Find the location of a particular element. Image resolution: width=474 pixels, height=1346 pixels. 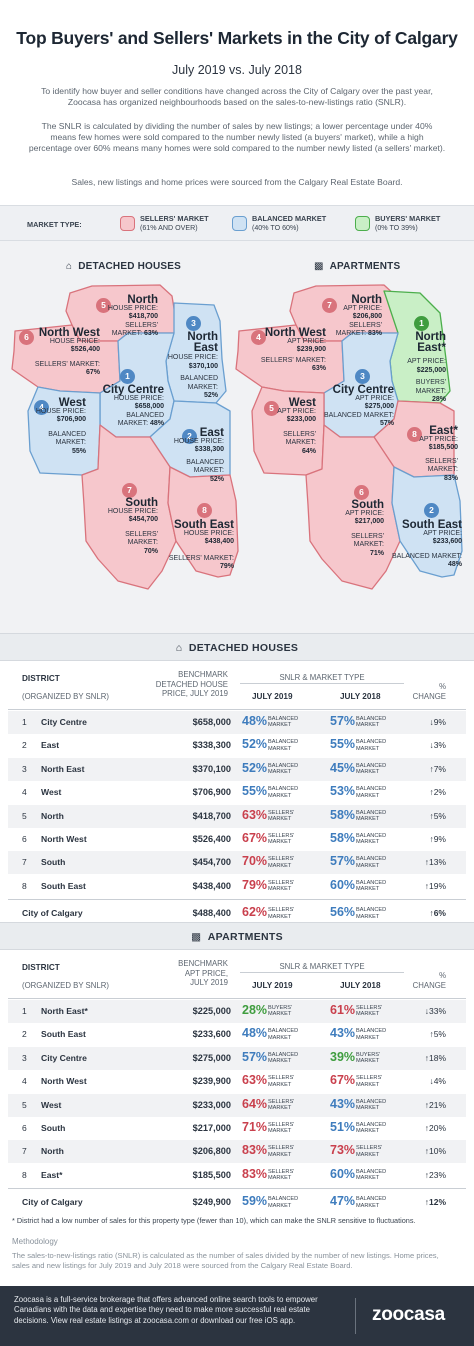

legend-balanced: BALANCED MARKET (40% TO 60%) is located at coordinates (289, 223).